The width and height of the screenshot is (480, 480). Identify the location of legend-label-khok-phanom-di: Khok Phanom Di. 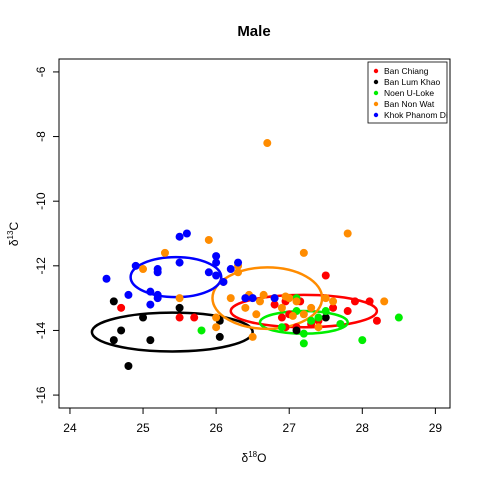
(416, 115).